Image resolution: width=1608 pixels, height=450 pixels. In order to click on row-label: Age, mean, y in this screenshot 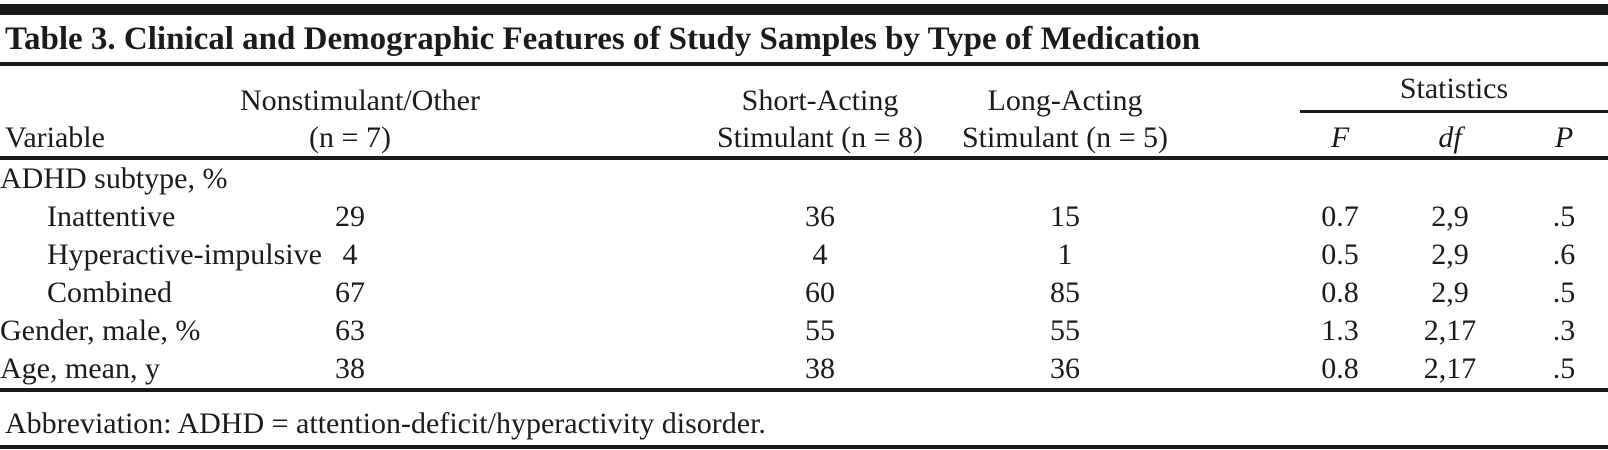, I will do `click(80, 368)`.